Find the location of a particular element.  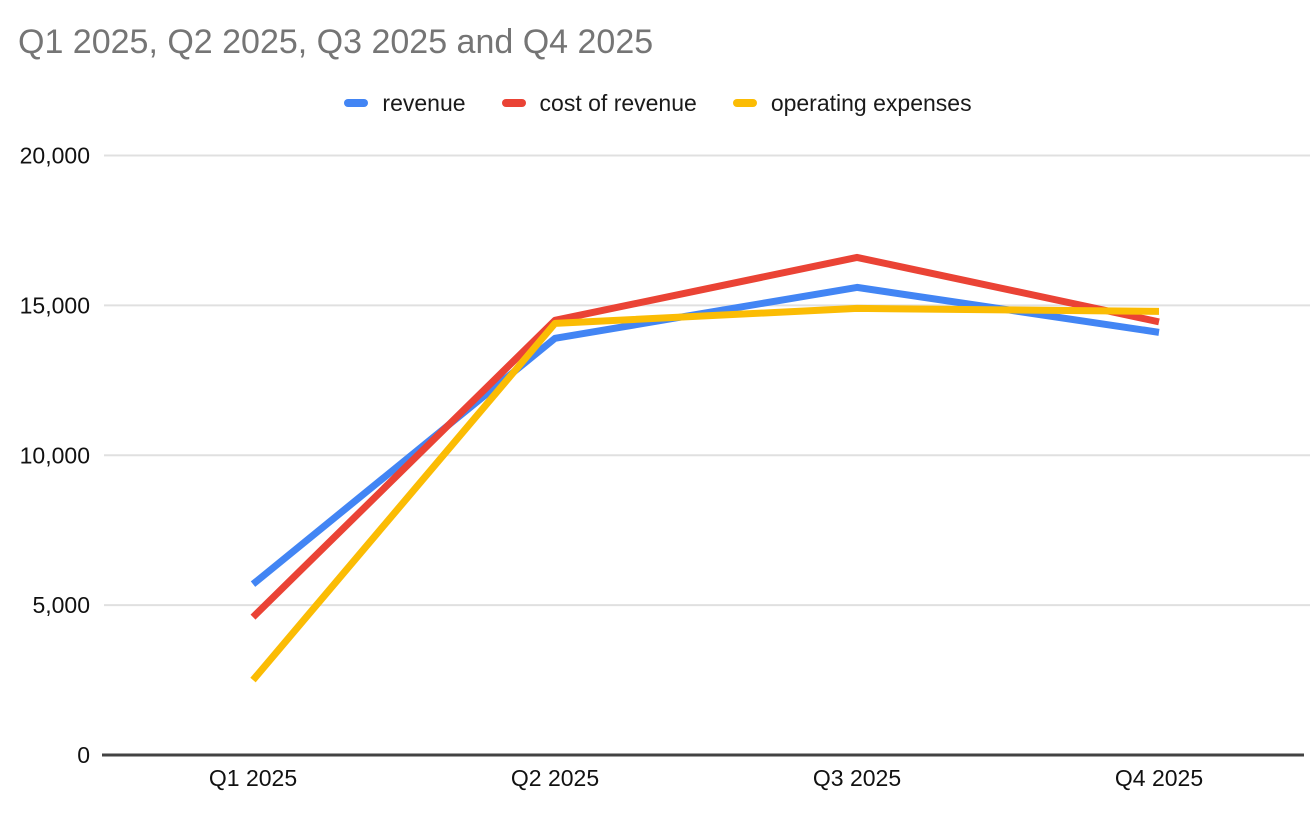

y-axis-tick-label: 20,000 is located at coordinates (55, 156).